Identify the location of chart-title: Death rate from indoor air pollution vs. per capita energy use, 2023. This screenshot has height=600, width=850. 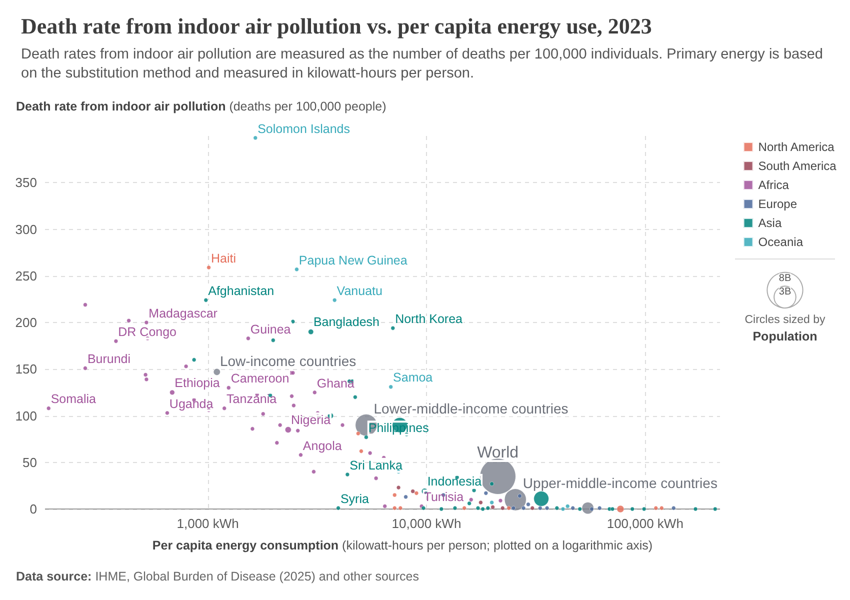
(336, 26).